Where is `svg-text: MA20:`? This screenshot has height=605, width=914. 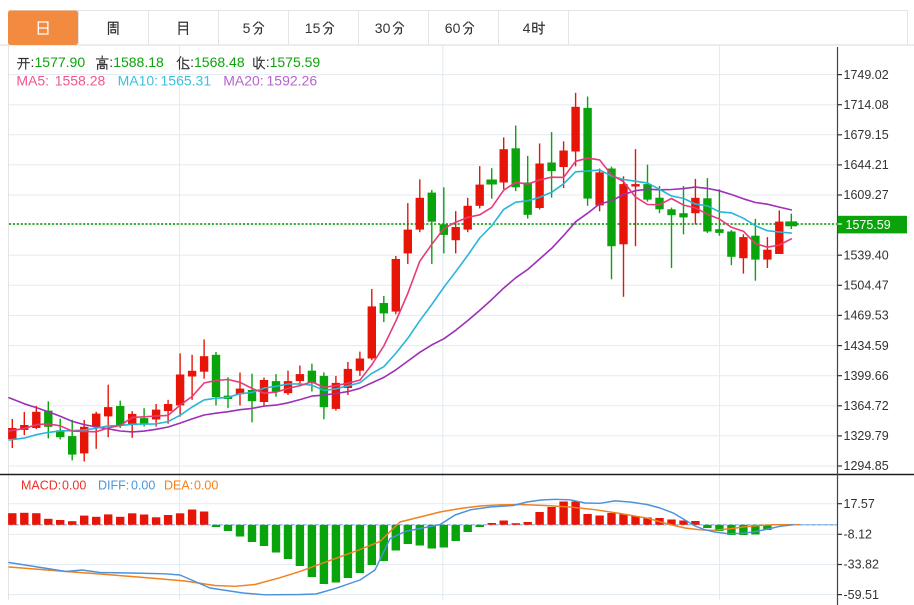
svg-text: MA20: is located at coordinates (243, 81).